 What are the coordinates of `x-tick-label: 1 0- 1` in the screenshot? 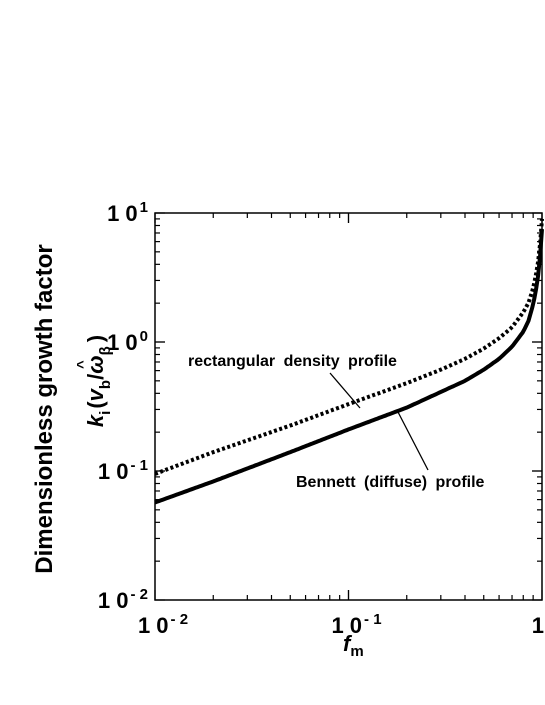 It's located at (356, 624).